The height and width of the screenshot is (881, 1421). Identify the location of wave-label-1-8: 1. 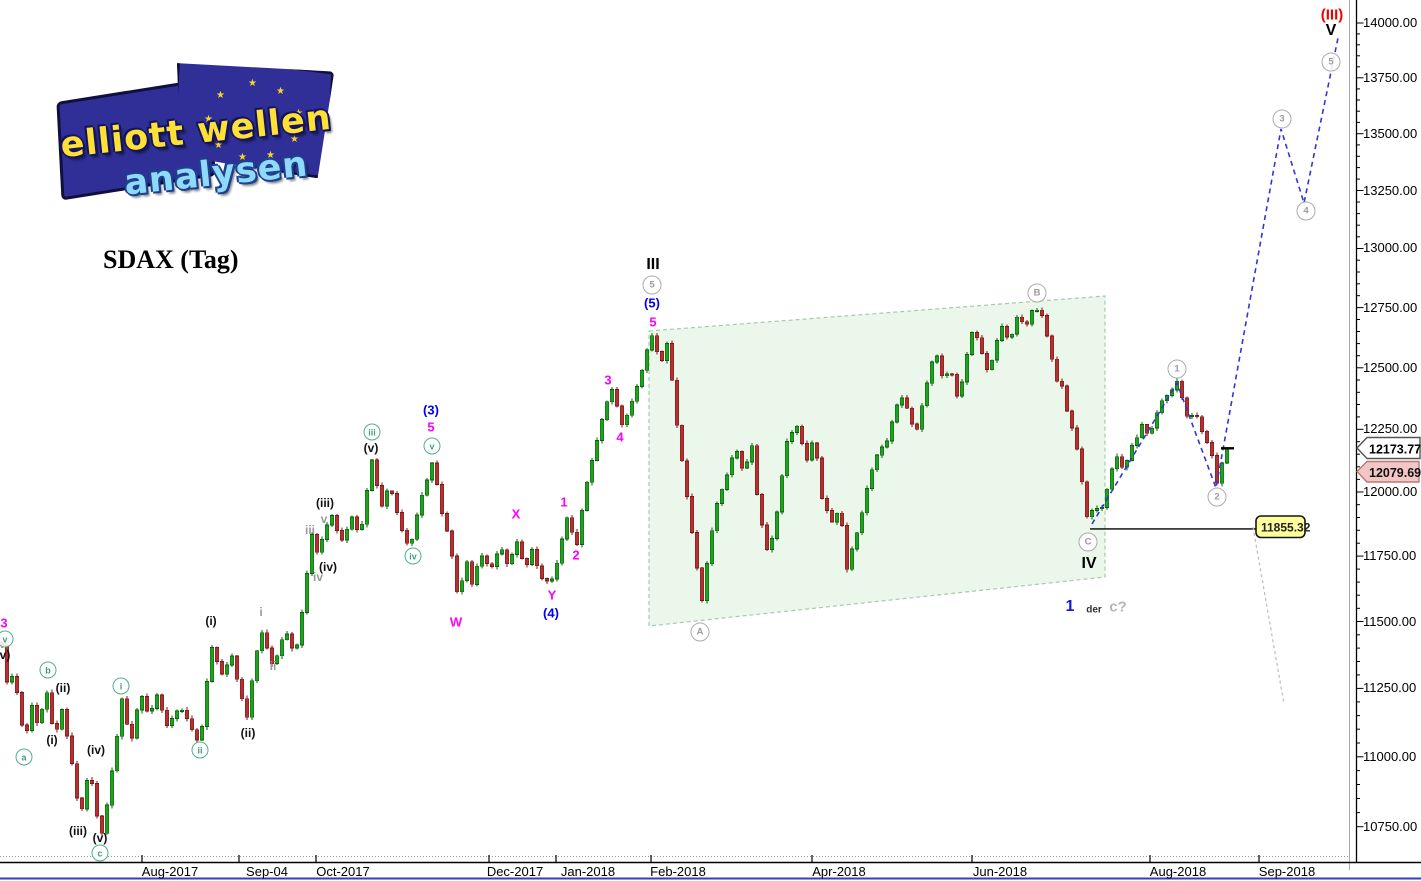
(1177, 369).